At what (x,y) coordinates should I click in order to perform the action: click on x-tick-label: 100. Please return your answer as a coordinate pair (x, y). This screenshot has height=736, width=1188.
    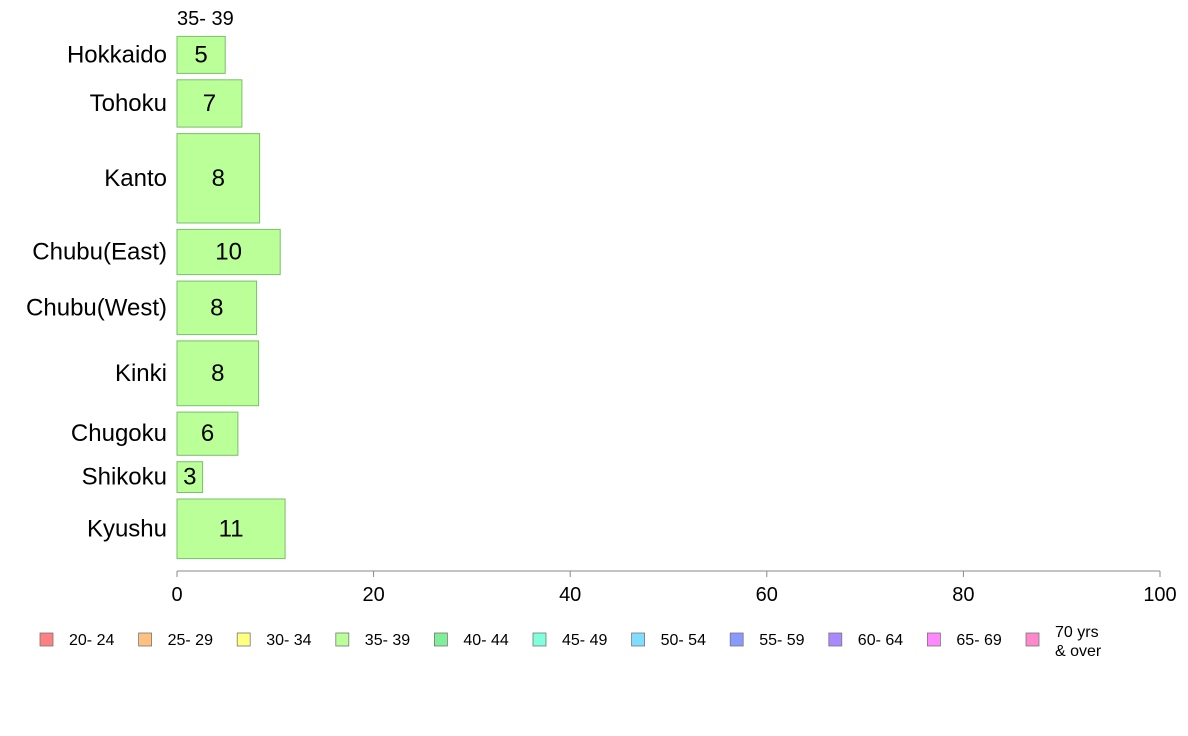
    Looking at the image, I should click on (1159, 595).